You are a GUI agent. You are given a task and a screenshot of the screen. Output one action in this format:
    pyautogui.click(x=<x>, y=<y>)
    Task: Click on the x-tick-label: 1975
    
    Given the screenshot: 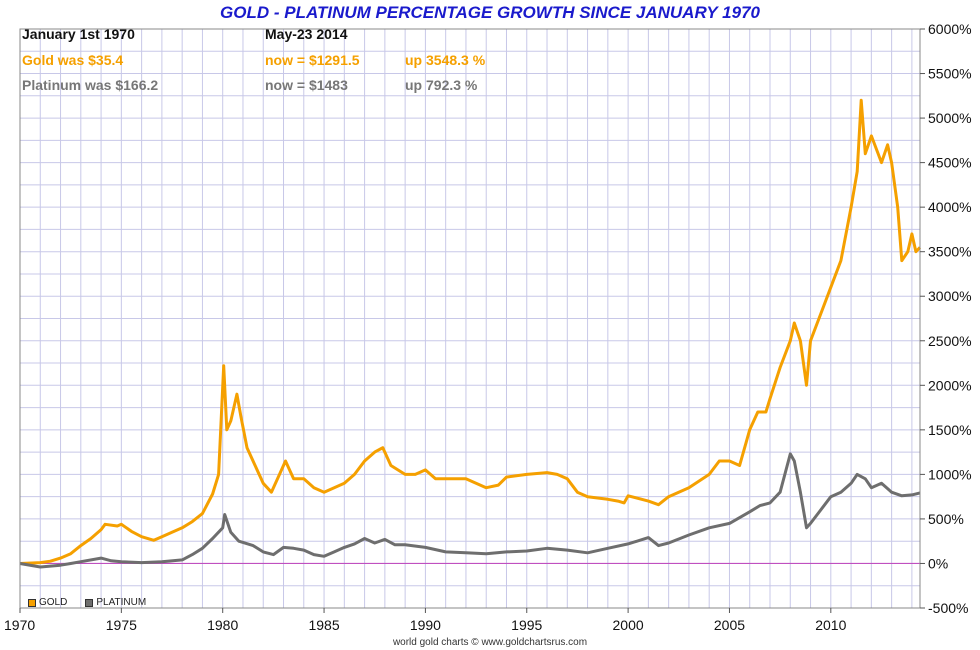 What is the action you would take?
    pyautogui.click(x=121, y=625)
    